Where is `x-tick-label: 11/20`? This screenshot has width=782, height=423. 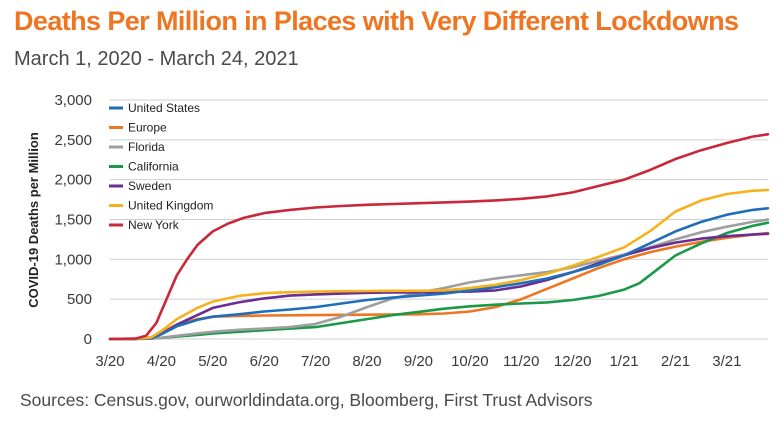 x-tick-label: 11/20 is located at coordinates (521, 361).